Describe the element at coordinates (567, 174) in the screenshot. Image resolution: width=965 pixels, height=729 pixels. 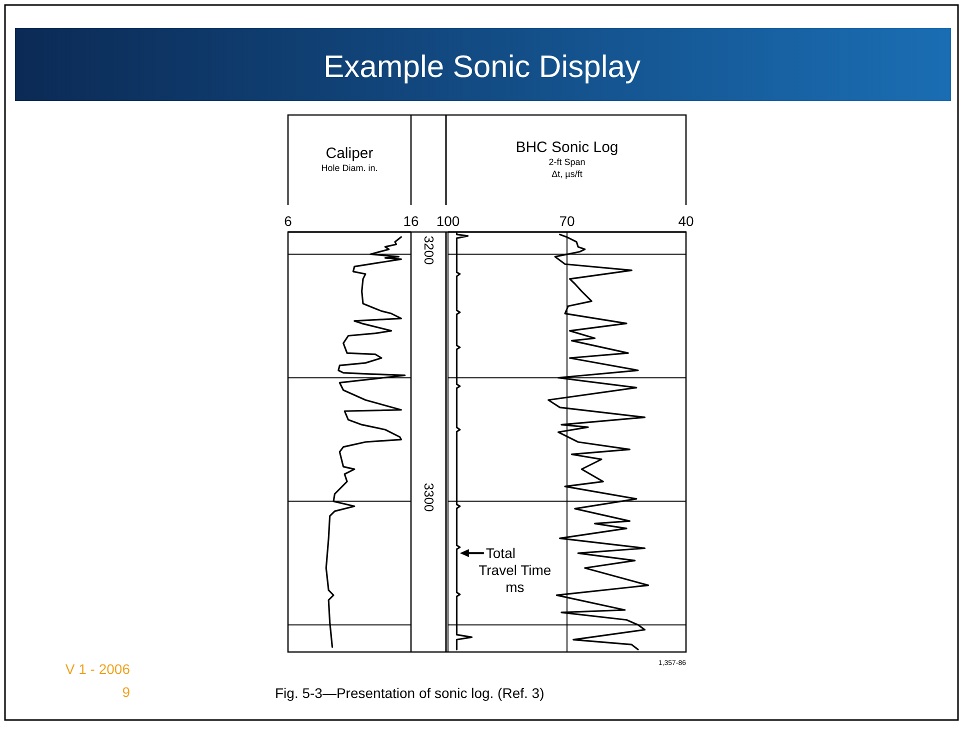
I see `x-axis-title: Δt, µs/ft` at that location.